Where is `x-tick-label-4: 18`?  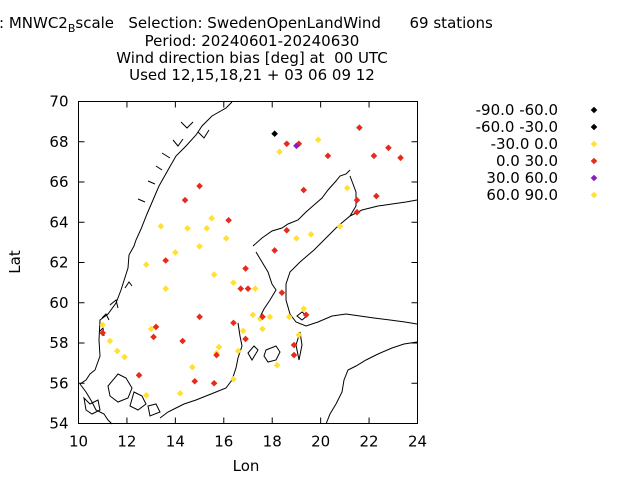 x-tick-label-4: 18 is located at coordinates (272, 442).